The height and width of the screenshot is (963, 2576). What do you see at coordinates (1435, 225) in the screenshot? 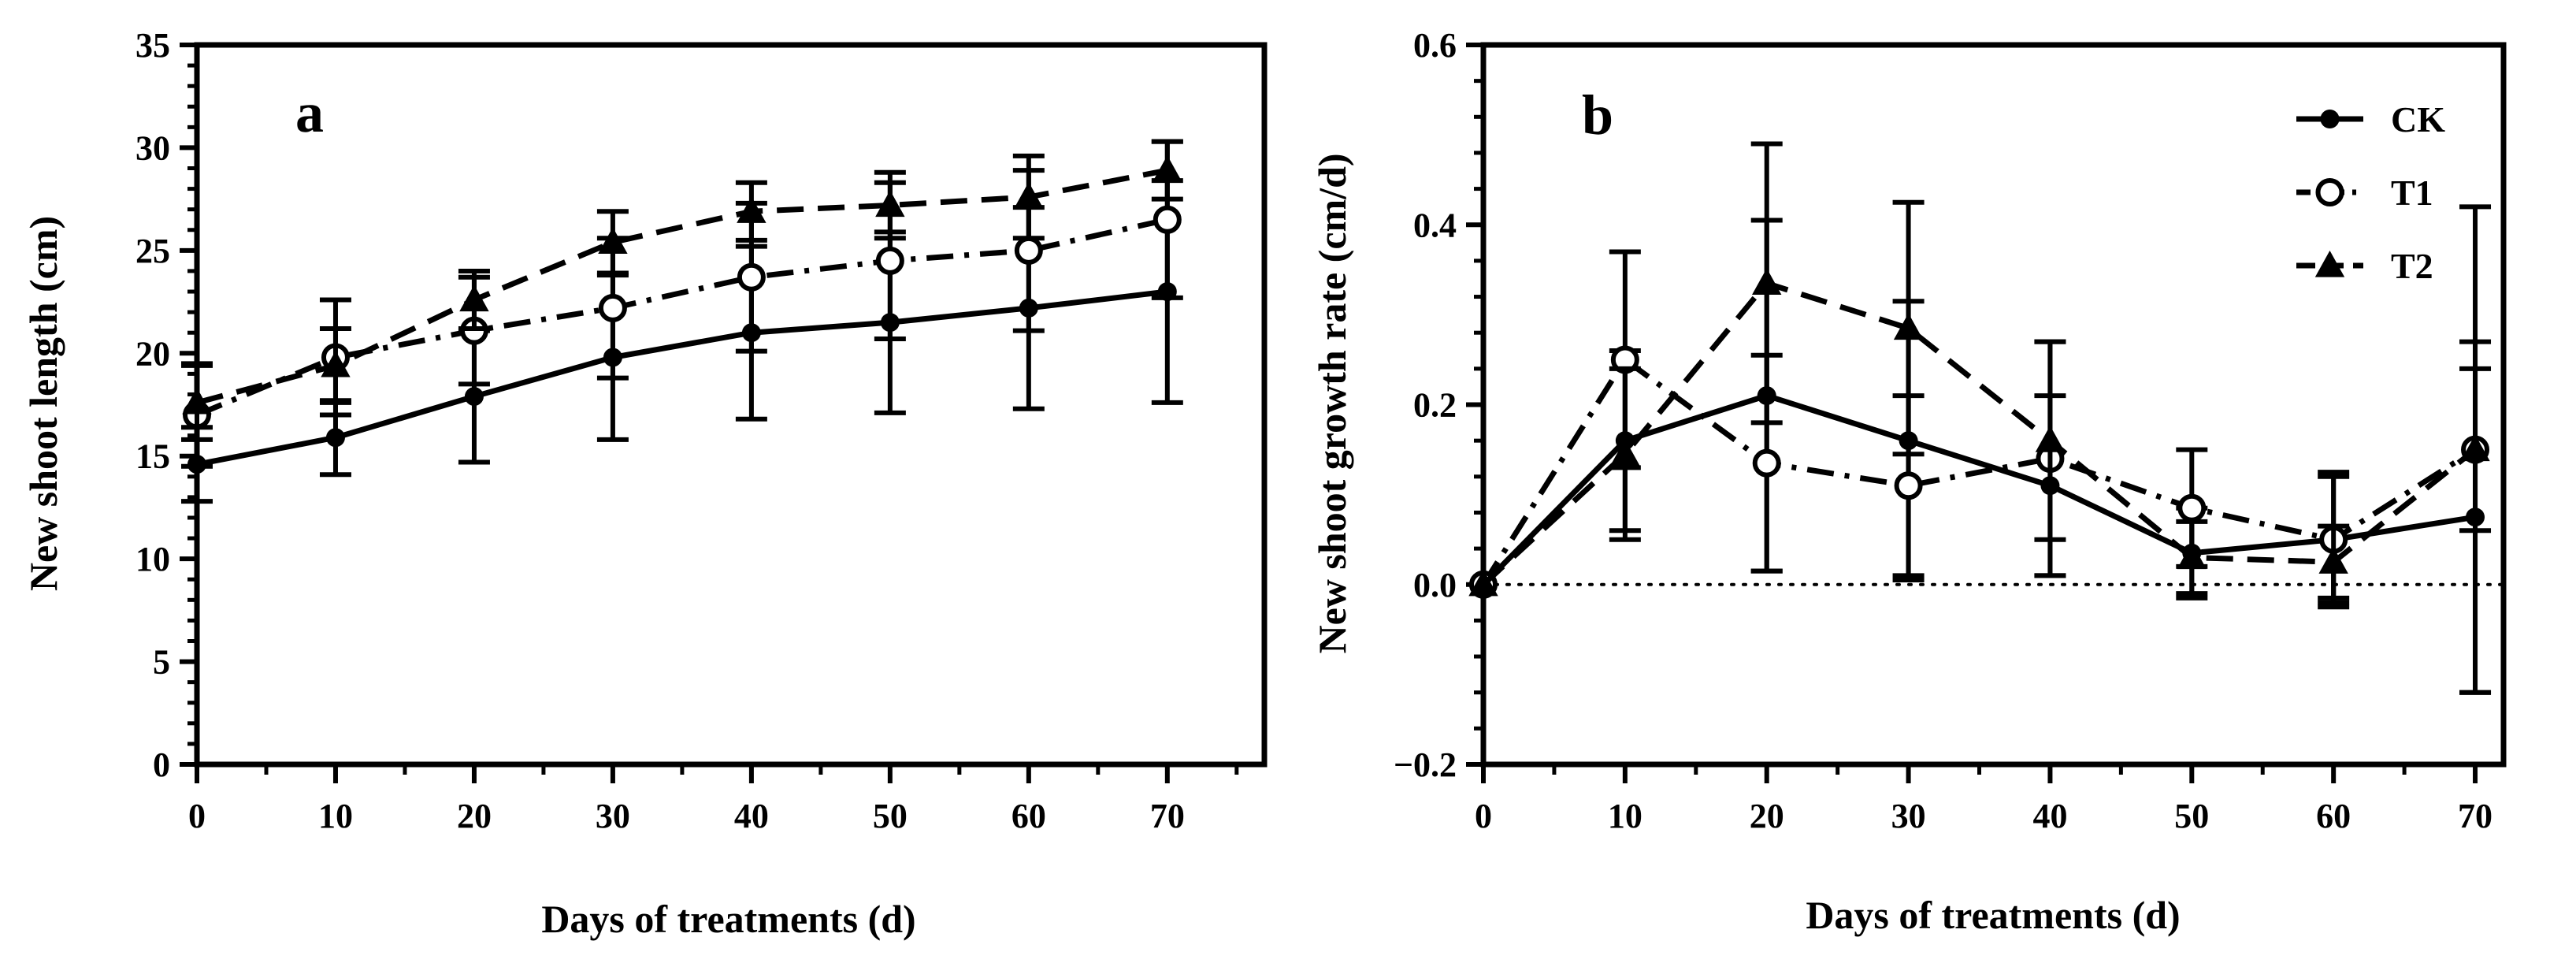
I see `y-tick-label: 0.4` at bounding box center [1435, 225].